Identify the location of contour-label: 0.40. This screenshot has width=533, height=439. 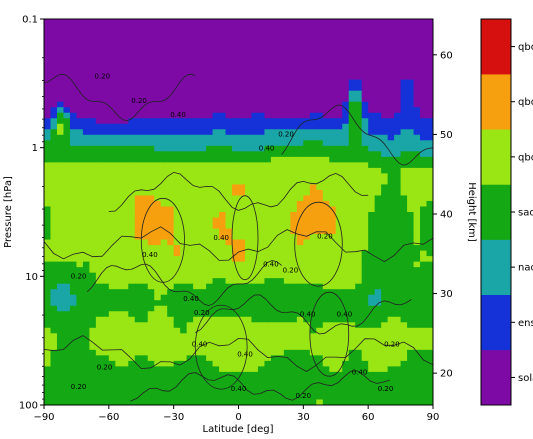
(271, 265).